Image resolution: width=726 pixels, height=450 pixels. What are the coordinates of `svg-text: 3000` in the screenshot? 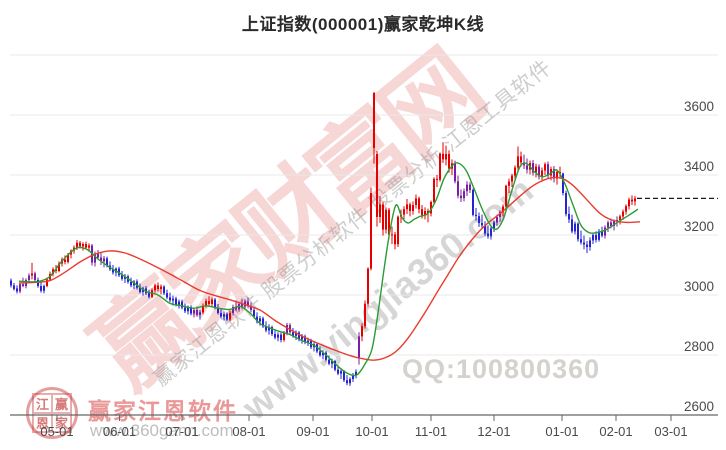 It's located at (699, 286).